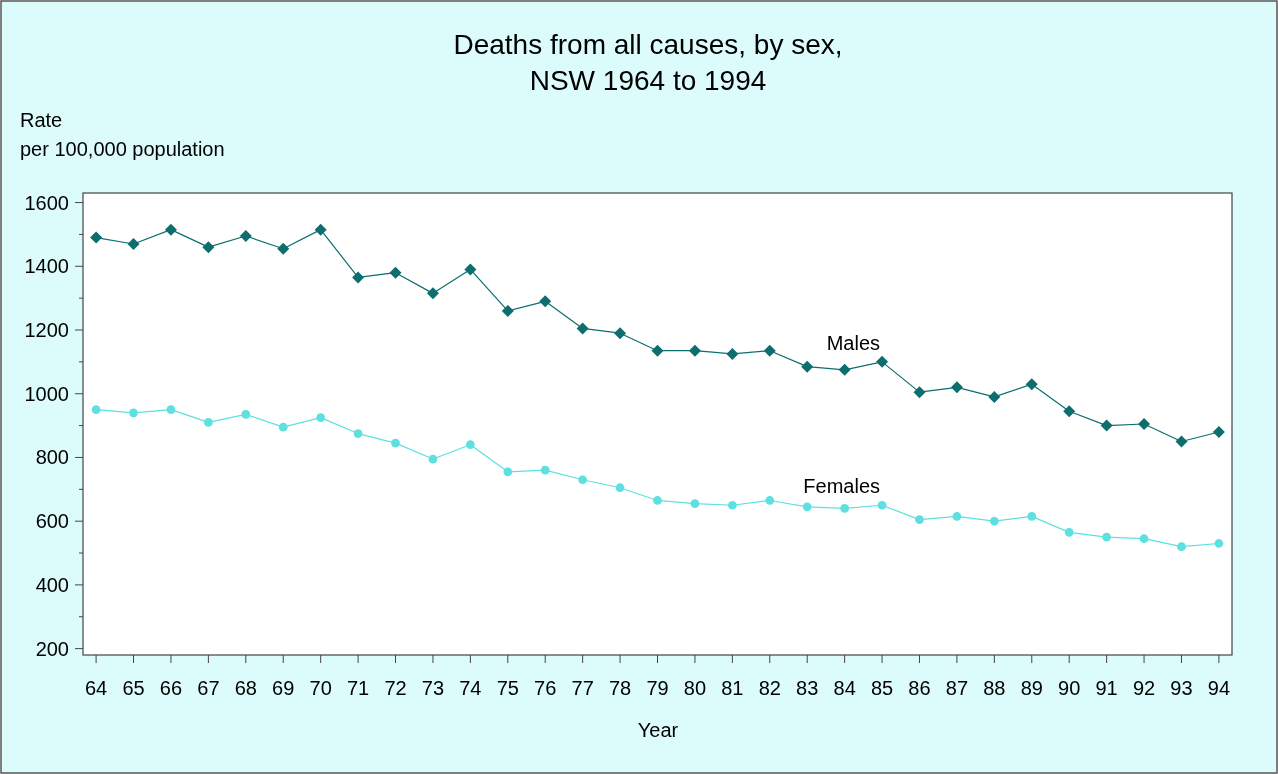 This screenshot has width=1278, height=774. I want to click on y-tick-label: 1200, so click(46, 330).